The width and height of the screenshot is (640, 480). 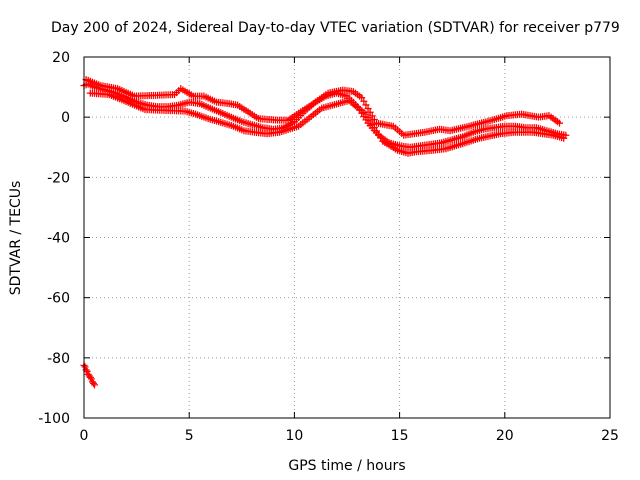 What do you see at coordinates (58, 178) in the screenshot?
I see `y-tick-label: -20` at bounding box center [58, 178].